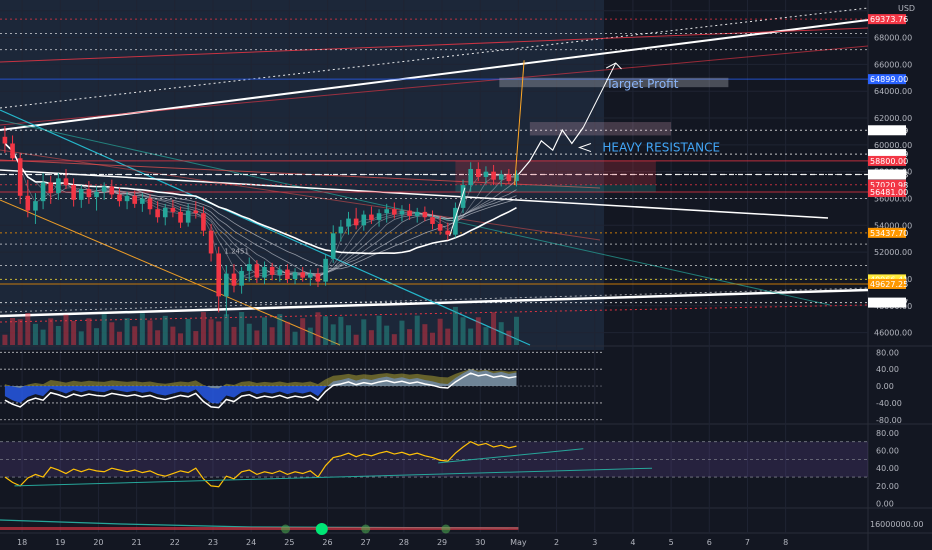 The height and width of the screenshot is (550, 932). What do you see at coordinates (519, 123) in the screenshot?
I see `orange-projection` at bounding box center [519, 123].